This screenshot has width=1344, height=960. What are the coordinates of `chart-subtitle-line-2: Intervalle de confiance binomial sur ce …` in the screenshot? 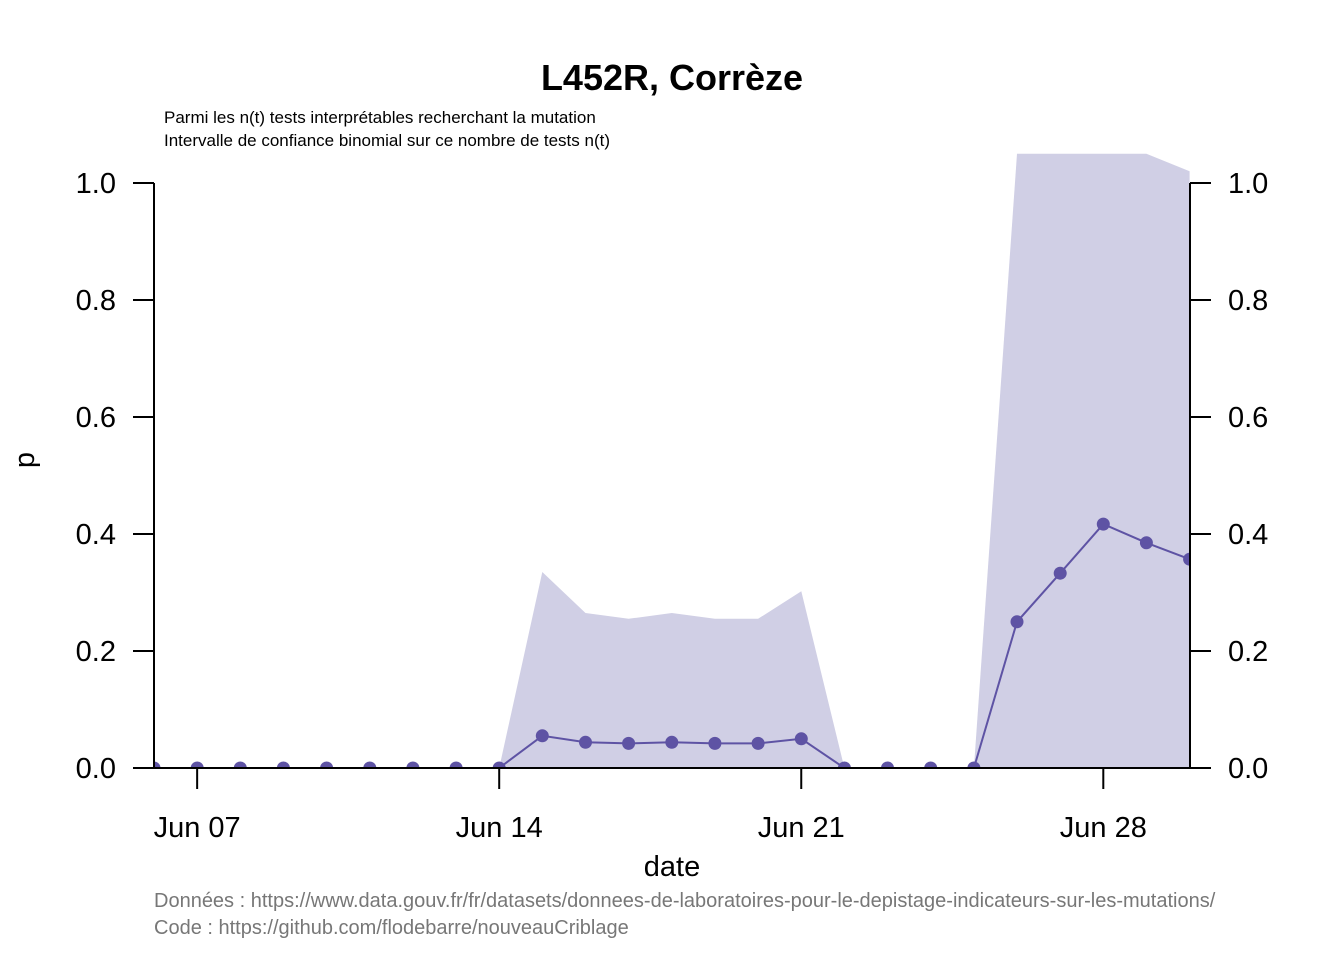 It's located at (387, 140).